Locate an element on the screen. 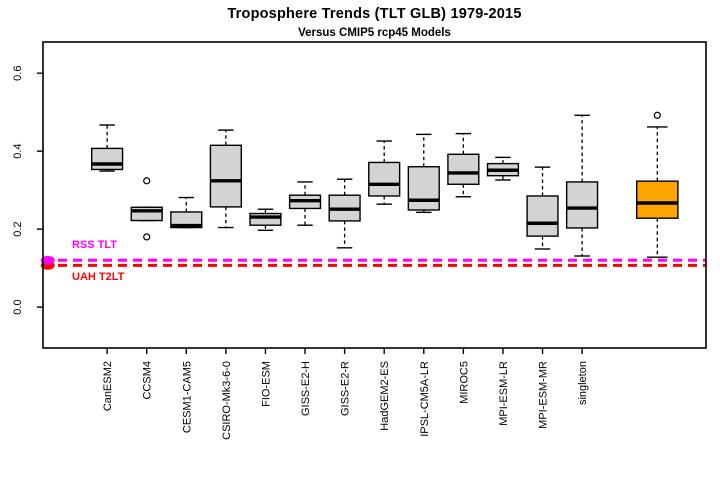  x-axis-tick-label: CSIRO-Mk3-6-0 is located at coordinates (227, 400).